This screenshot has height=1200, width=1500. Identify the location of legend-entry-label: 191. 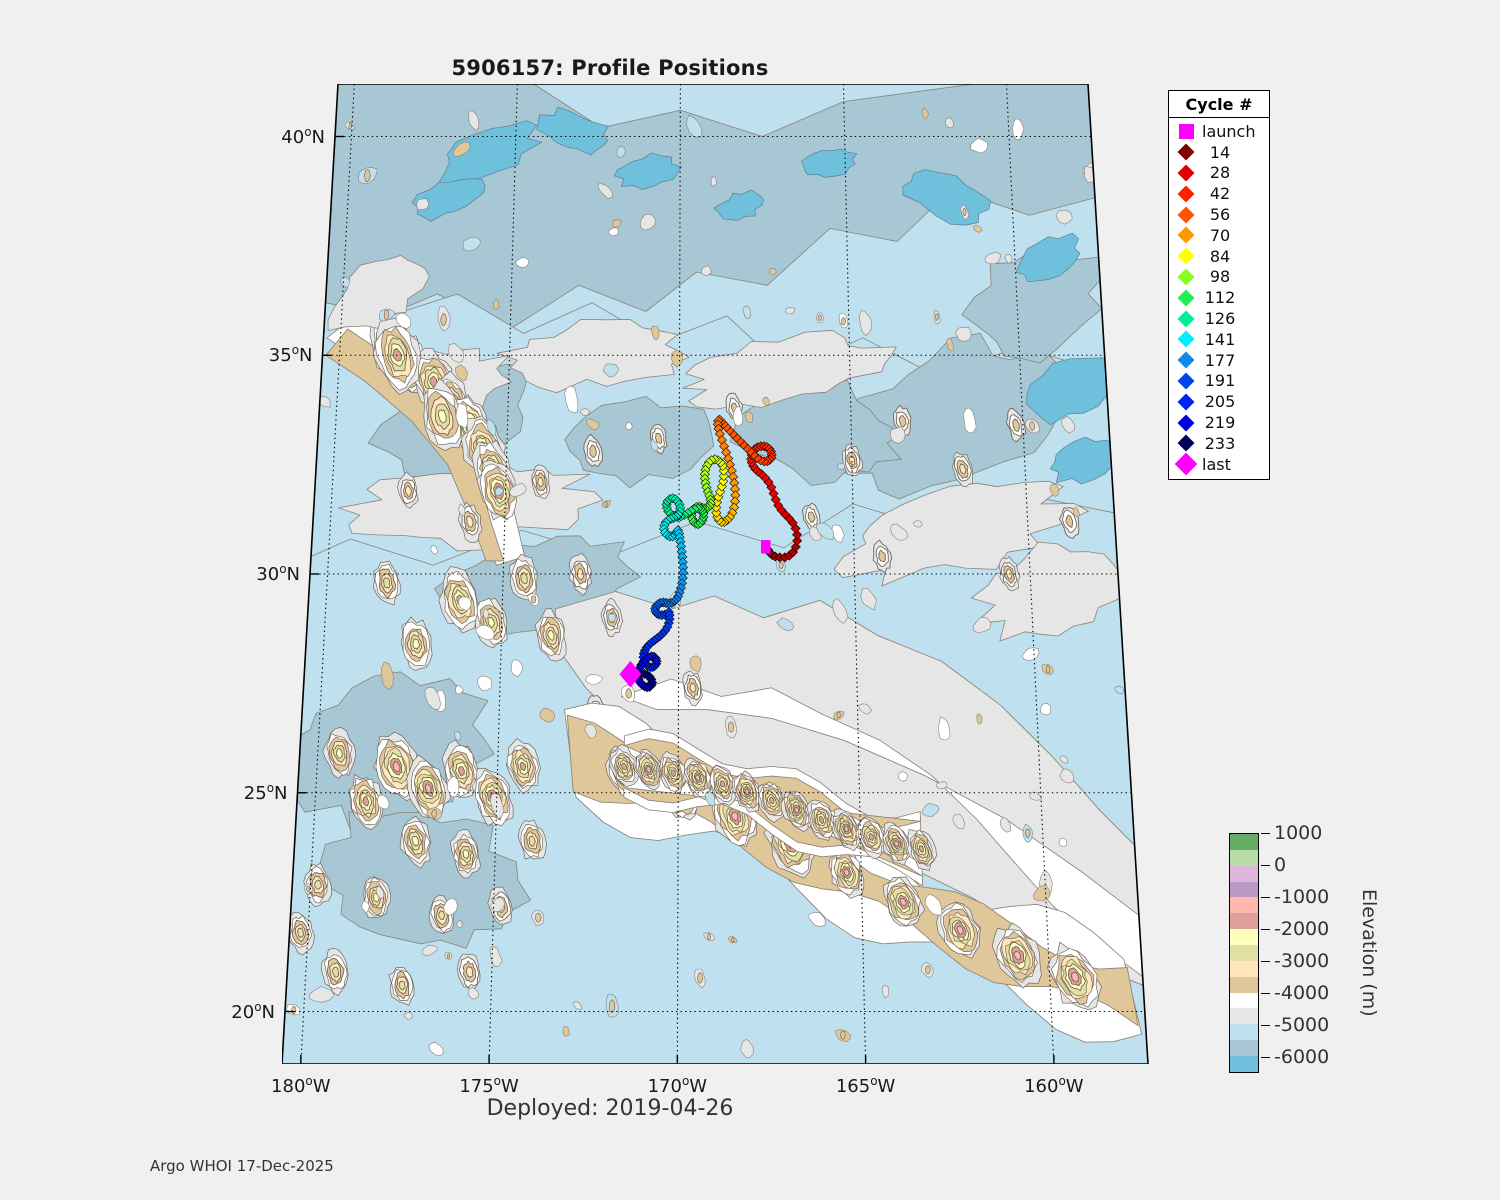
(1220, 381).